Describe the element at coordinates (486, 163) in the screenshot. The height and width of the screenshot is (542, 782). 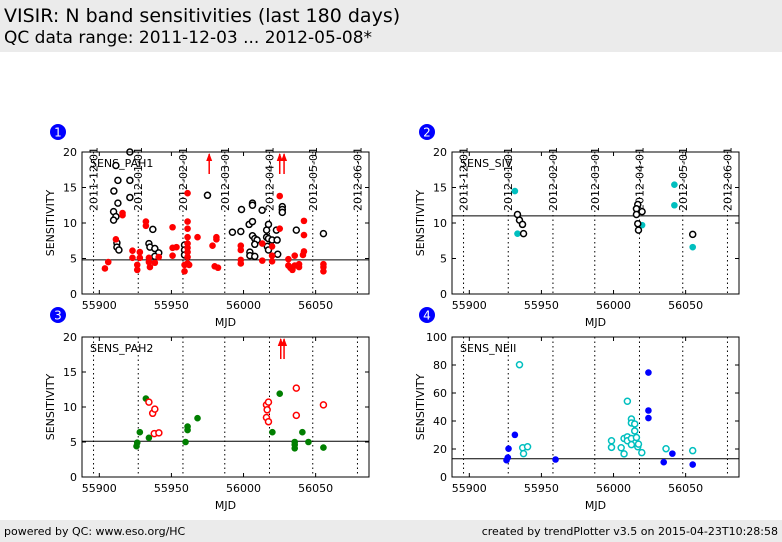
I see `plot-title: SENS_SIV` at that location.